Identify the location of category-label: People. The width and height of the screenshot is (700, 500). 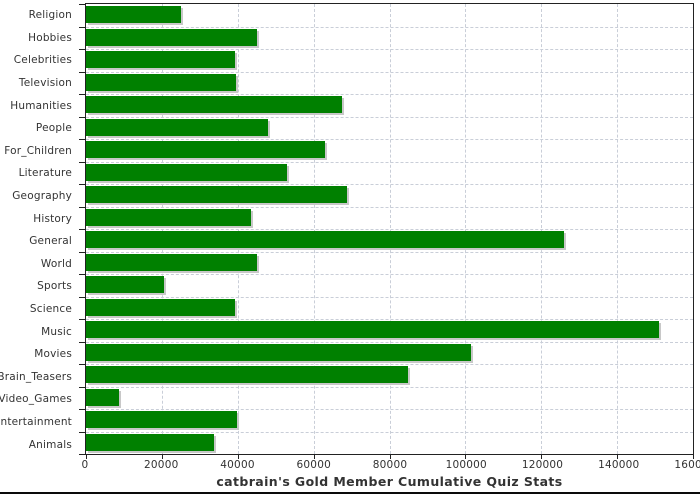
(53, 128).